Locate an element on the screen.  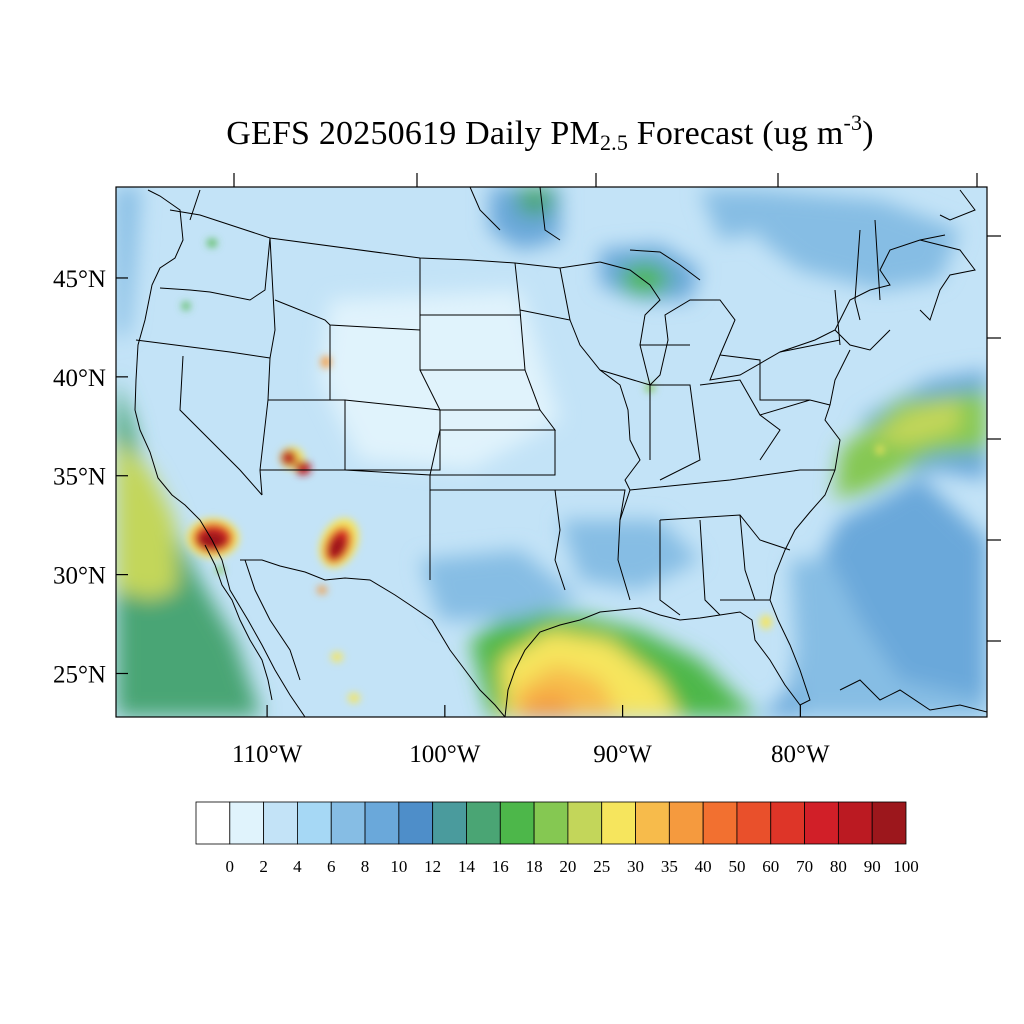
colorbar-label: 25 is located at coordinates (601, 866).